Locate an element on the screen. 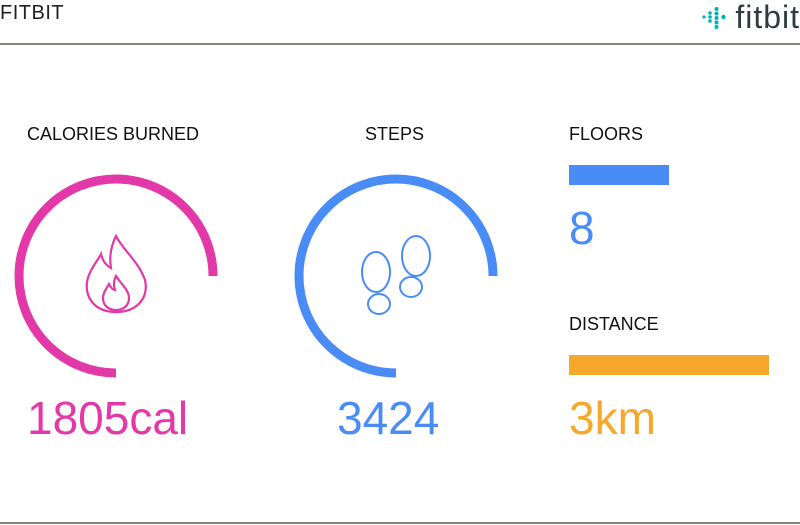 Image resolution: width=800 pixels, height=525 pixels. footprints-icon is located at coordinates (396, 275).